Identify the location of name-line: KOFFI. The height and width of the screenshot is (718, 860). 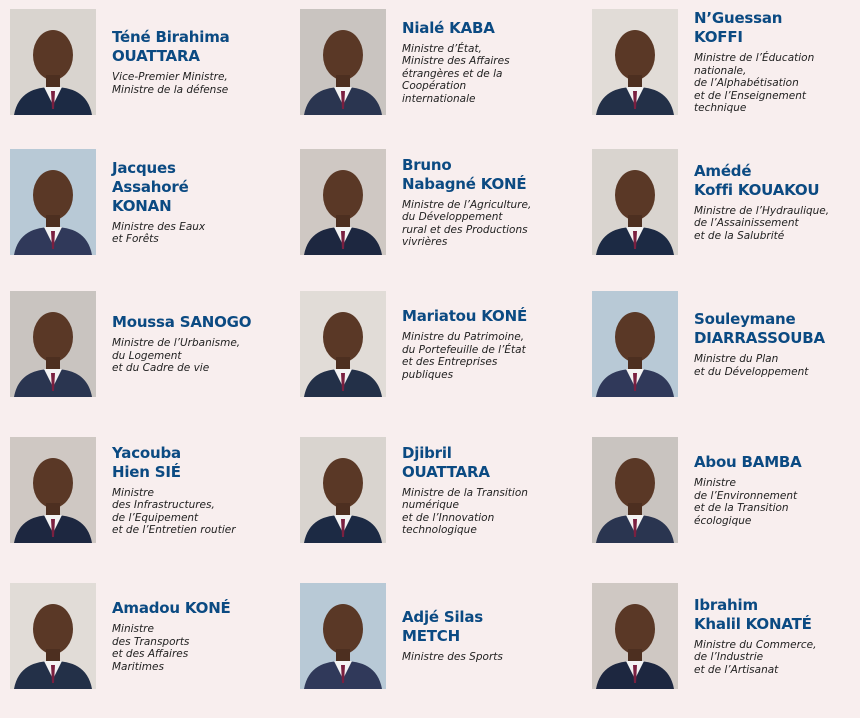
(718, 37).